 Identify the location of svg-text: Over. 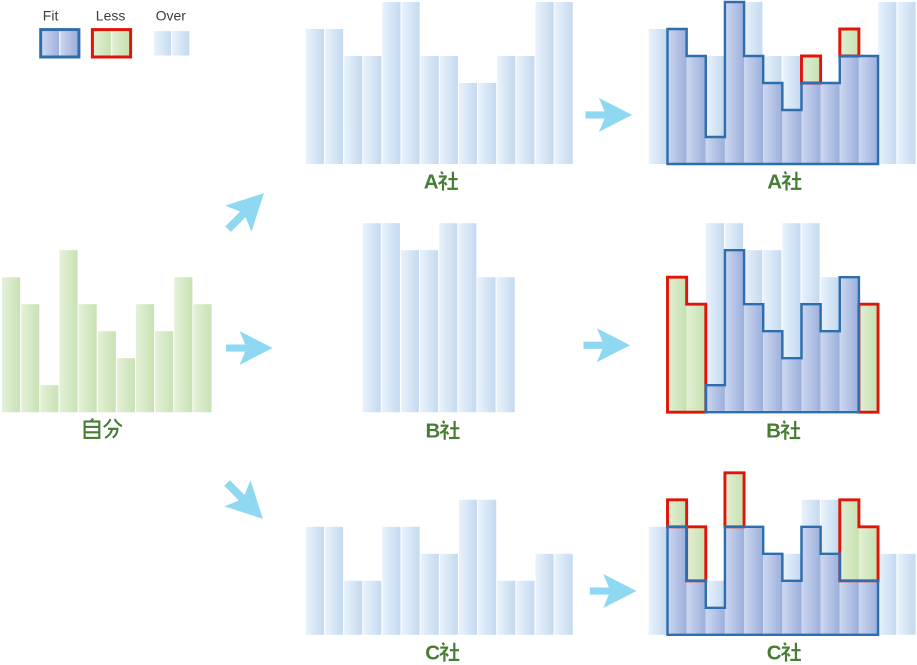
(171, 16).